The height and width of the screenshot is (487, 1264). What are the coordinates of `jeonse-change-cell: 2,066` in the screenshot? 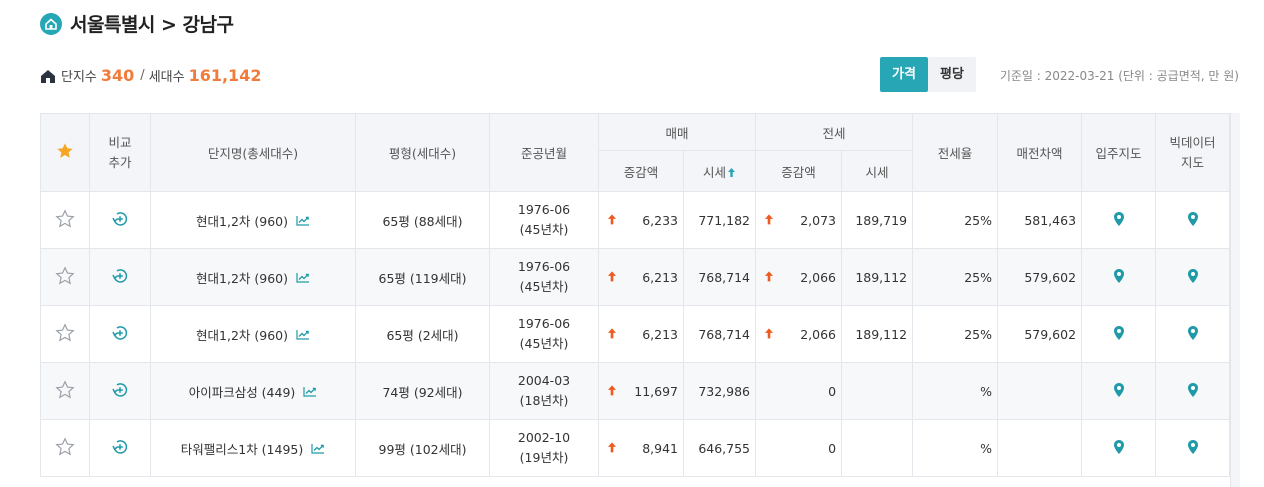 It's located at (799, 334).